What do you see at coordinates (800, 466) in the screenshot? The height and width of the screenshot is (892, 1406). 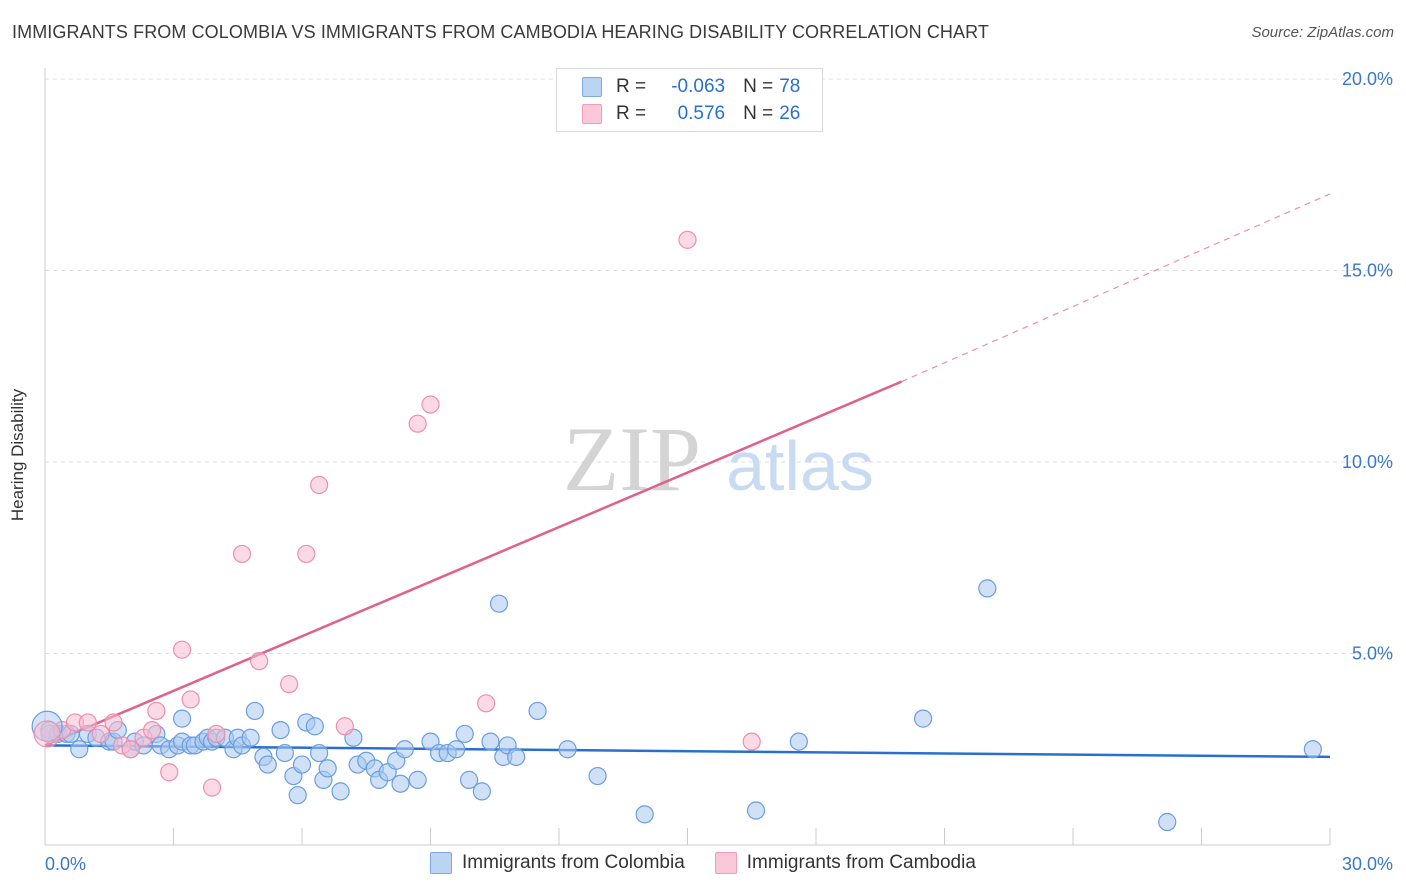 I see `watermark-atlas: atlas` at bounding box center [800, 466].